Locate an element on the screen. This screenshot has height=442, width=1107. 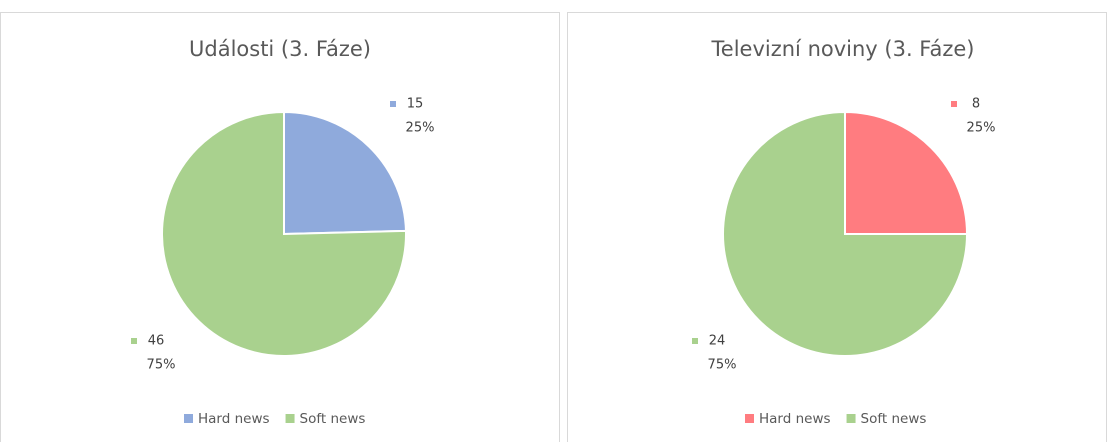
chart-title: Televizní noviny (3. Fáze) is located at coordinates (843, 49).